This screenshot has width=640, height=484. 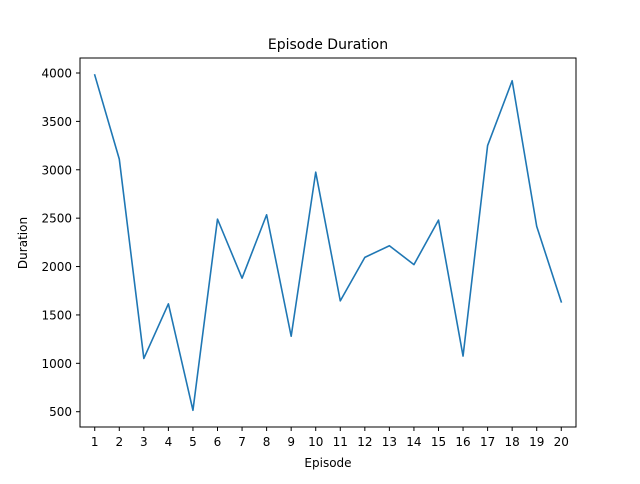 What do you see at coordinates (327, 463) in the screenshot?
I see `x-axis-label: Episode` at bounding box center [327, 463].